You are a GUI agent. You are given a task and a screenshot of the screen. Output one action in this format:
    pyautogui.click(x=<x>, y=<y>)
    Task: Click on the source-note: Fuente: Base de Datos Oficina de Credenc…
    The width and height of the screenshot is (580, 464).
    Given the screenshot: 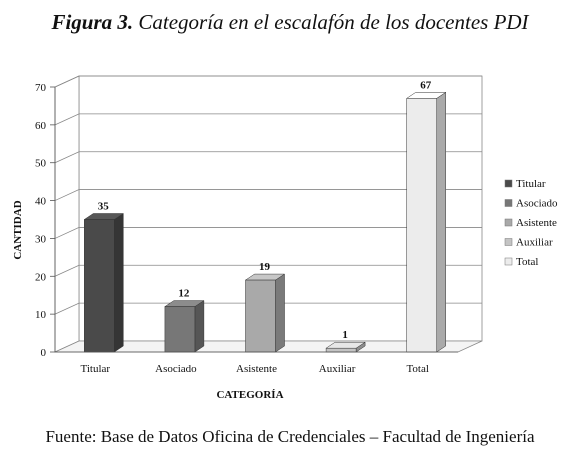 What is the action you would take?
    pyautogui.click(x=290, y=436)
    